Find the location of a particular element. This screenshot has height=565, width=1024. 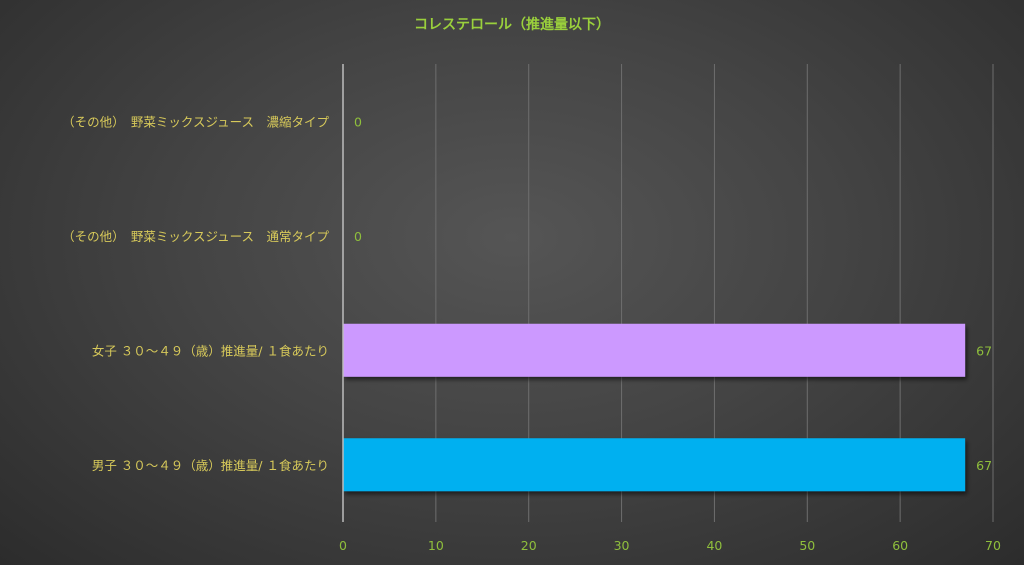

x-tick-label: 70 is located at coordinates (993, 545).